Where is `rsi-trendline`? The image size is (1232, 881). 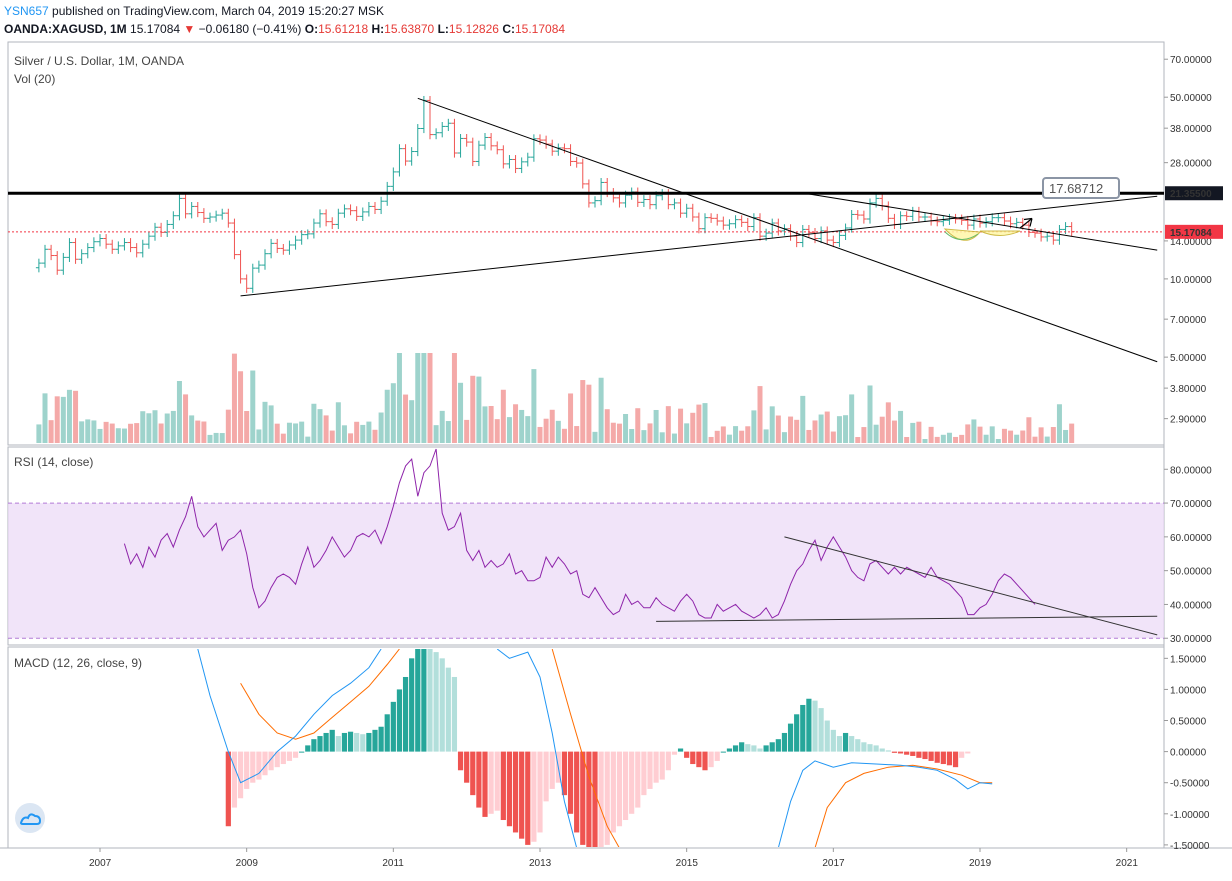 rsi-trendline is located at coordinates (971, 586).